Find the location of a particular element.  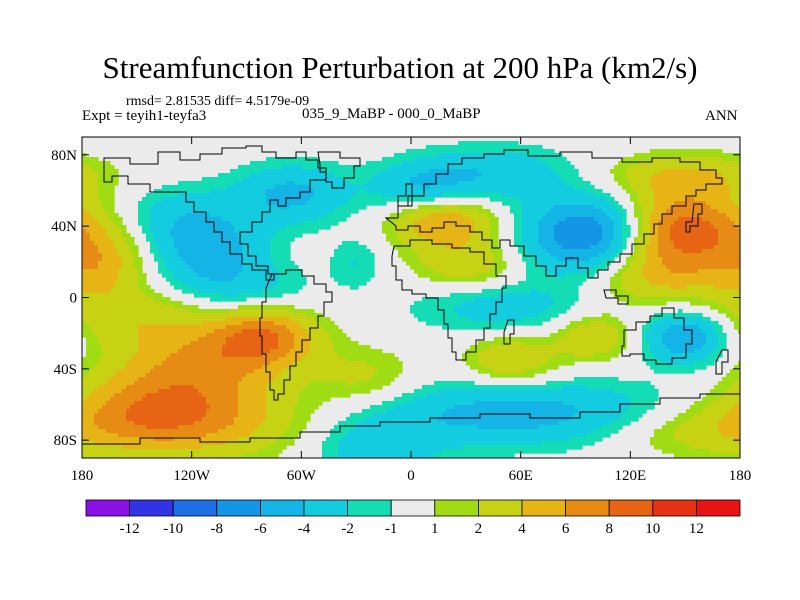

colorbar-label: -4 is located at coordinates (304, 529).